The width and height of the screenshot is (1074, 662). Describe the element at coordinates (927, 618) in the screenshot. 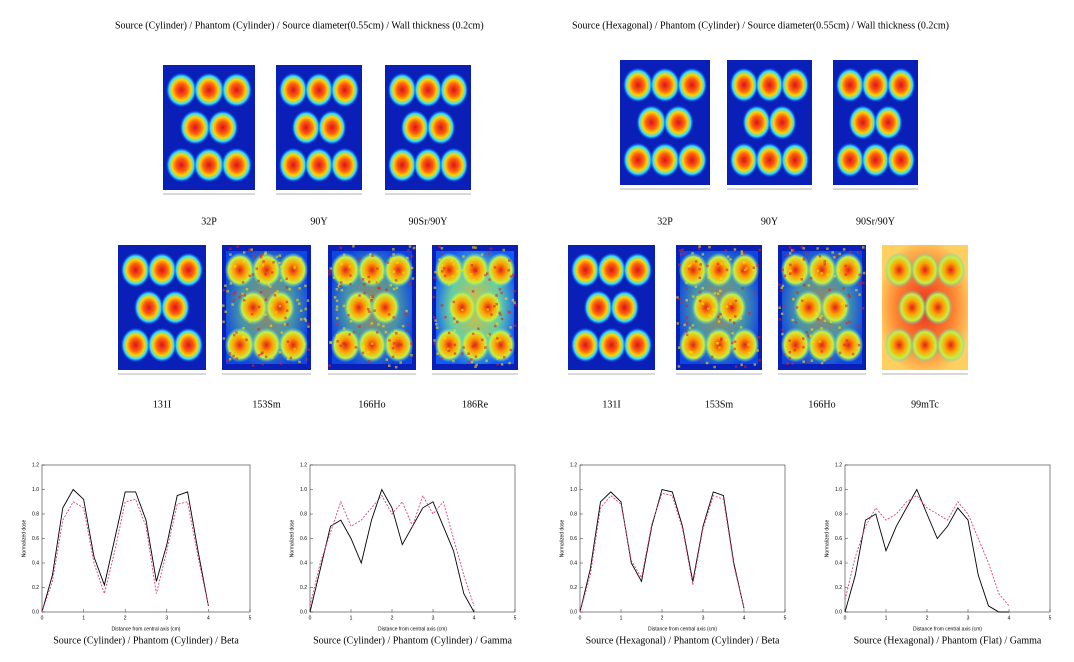

I see `x-tick-label: 2` at that location.